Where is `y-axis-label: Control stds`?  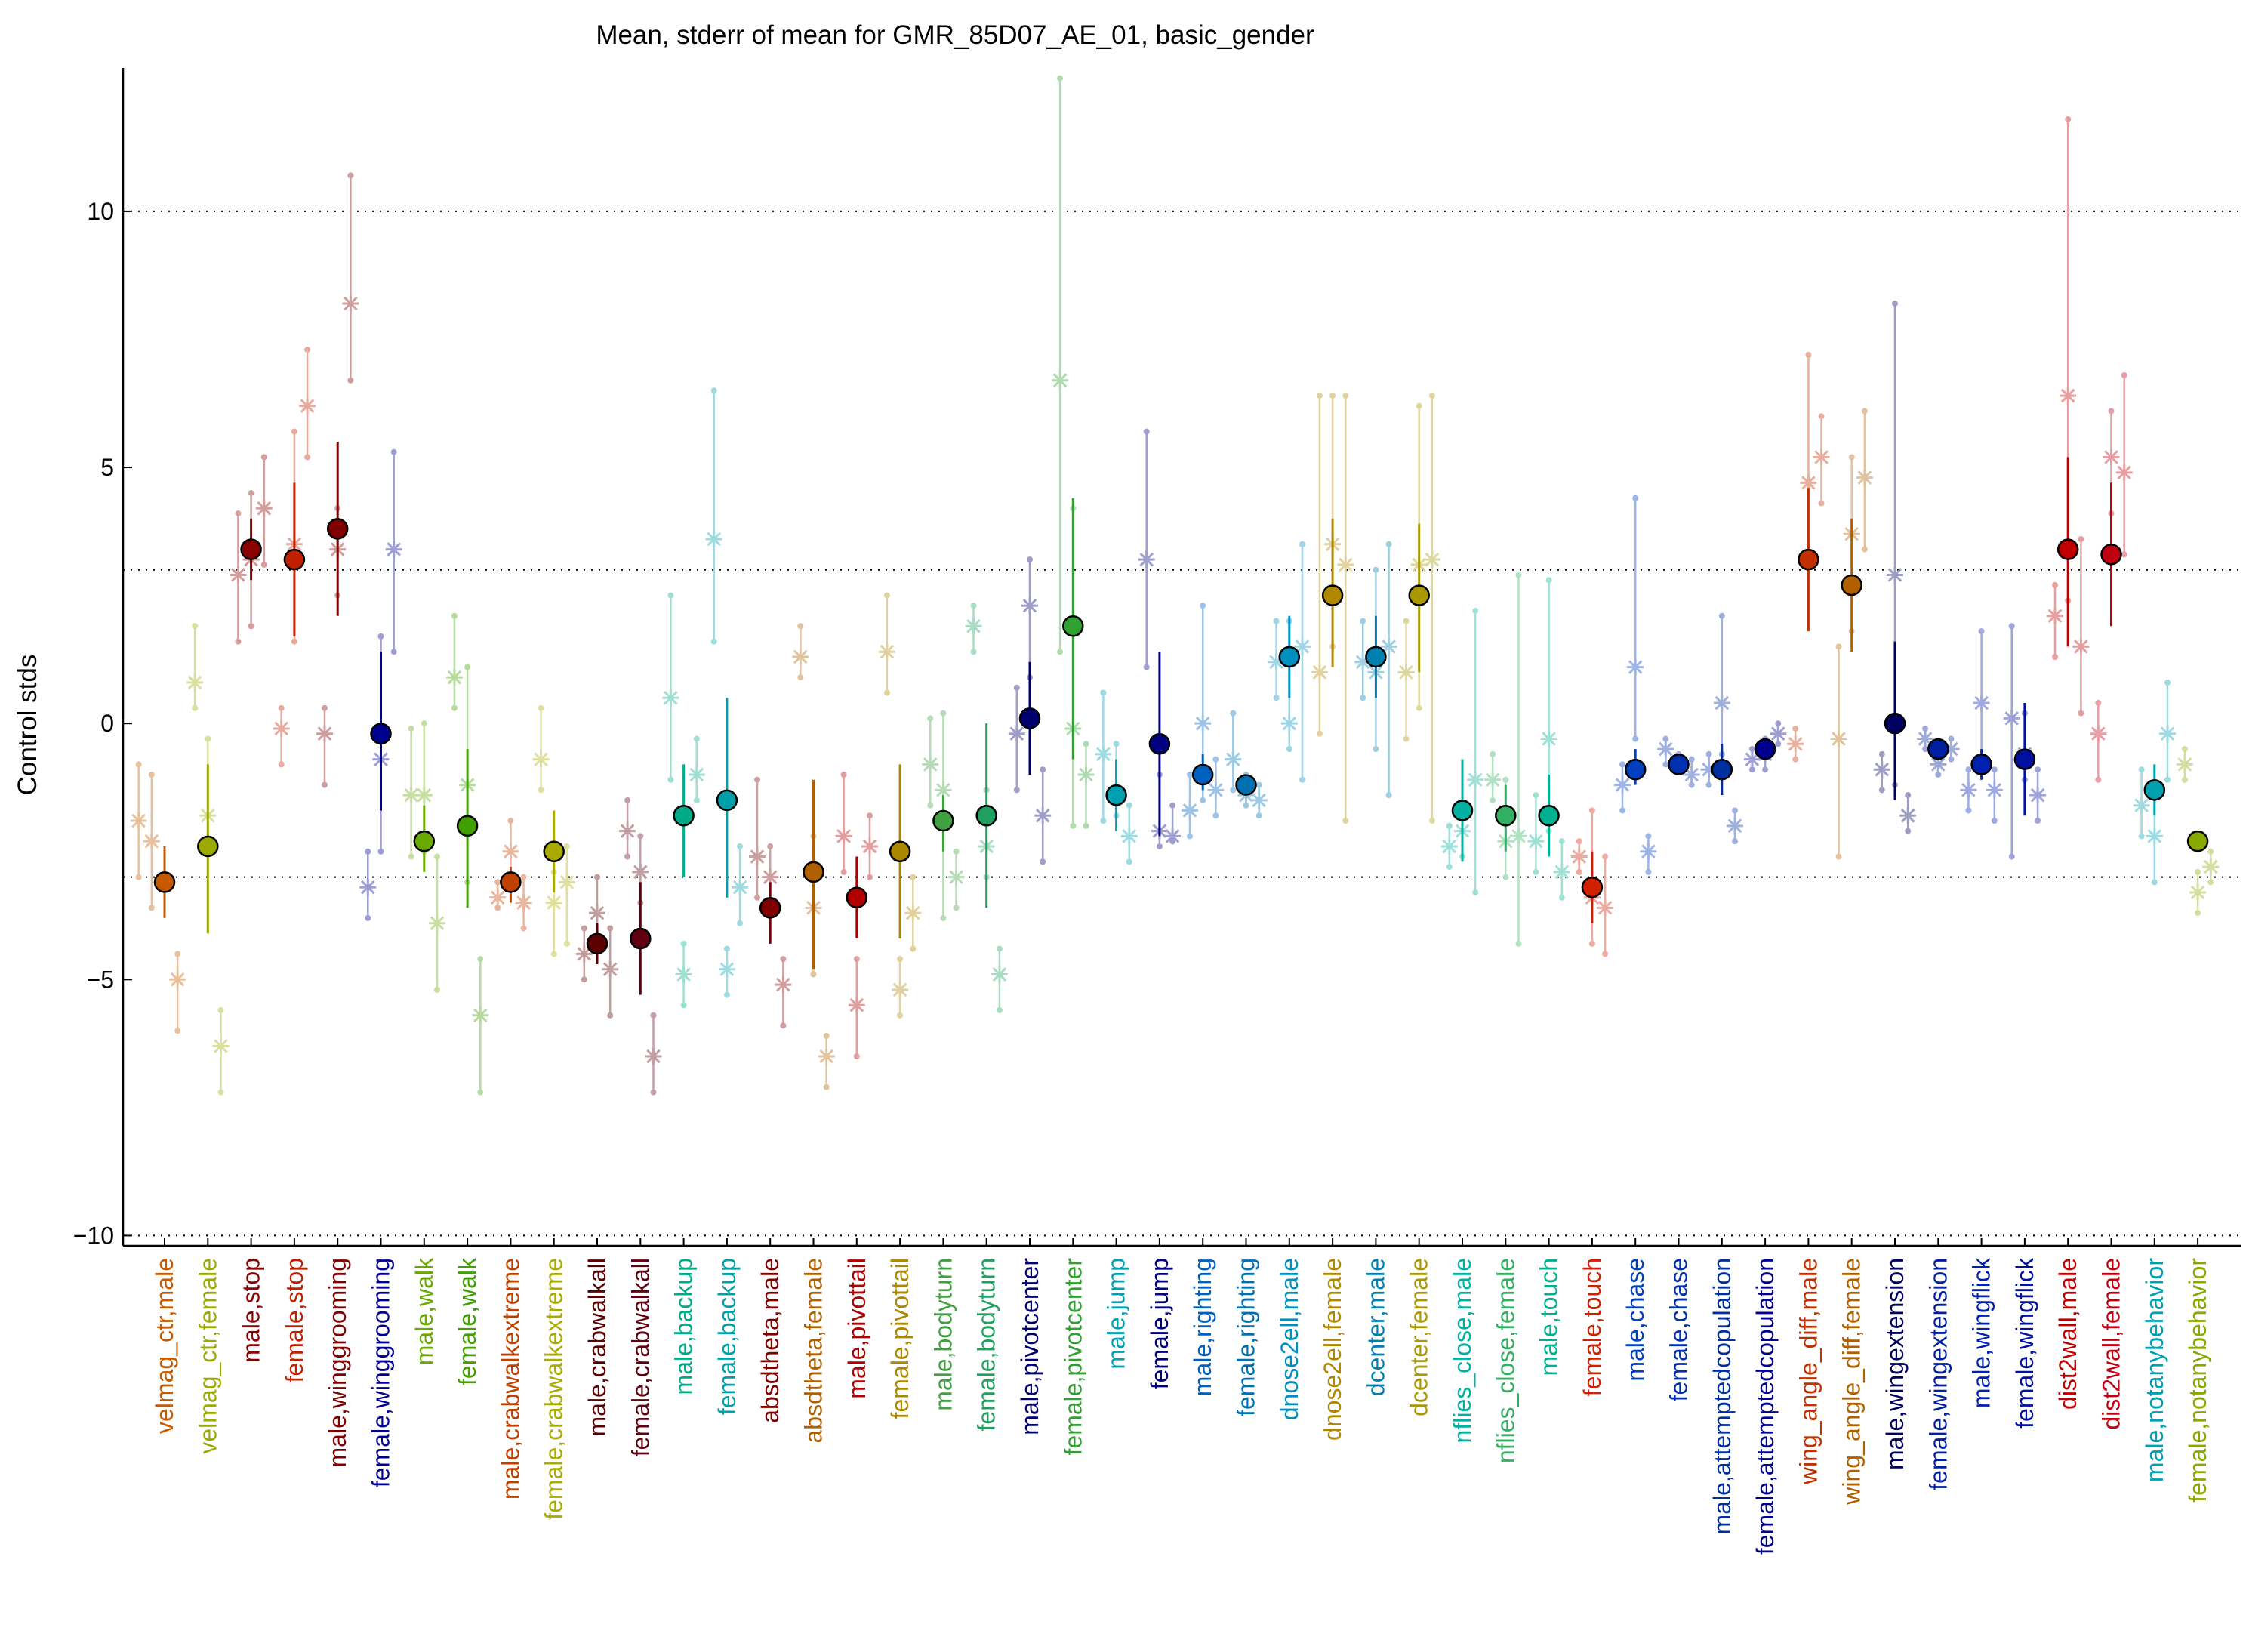 y-axis-label: Control stds is located at coordinates (28, 726).